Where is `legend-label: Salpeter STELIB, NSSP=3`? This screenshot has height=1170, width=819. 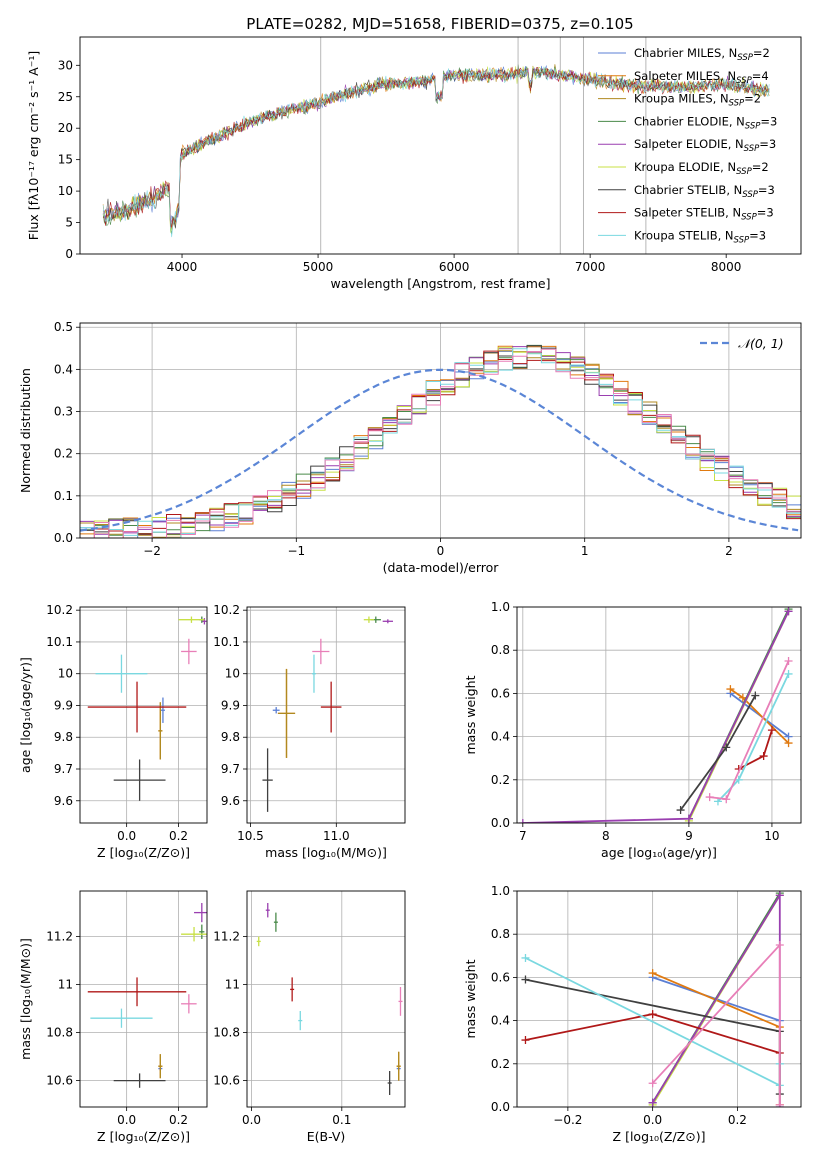
legend-label: Salpeter STELIB, NSSP=3 is located at coordinates (704, 214).